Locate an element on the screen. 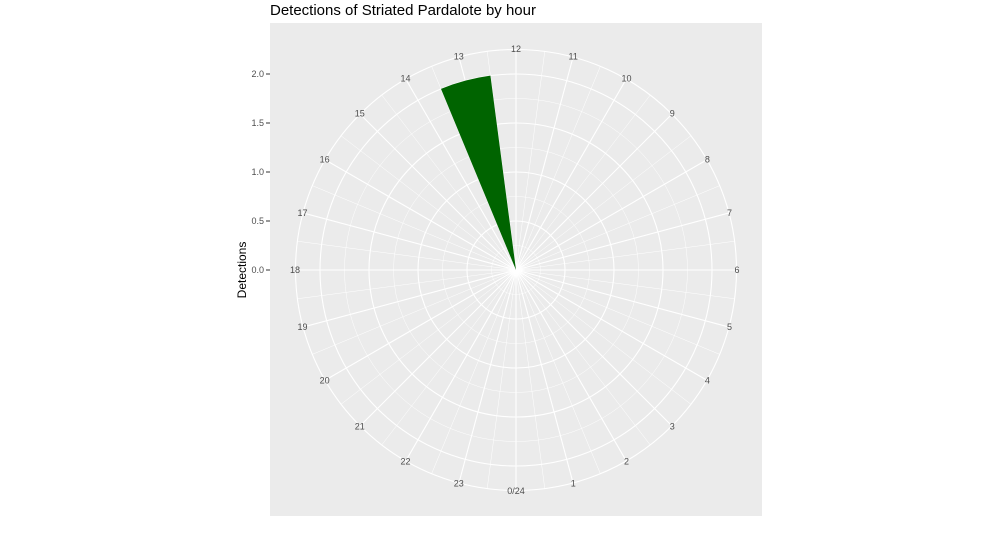  y-tick-label: 0.5 is located at coordinates (257, 221).